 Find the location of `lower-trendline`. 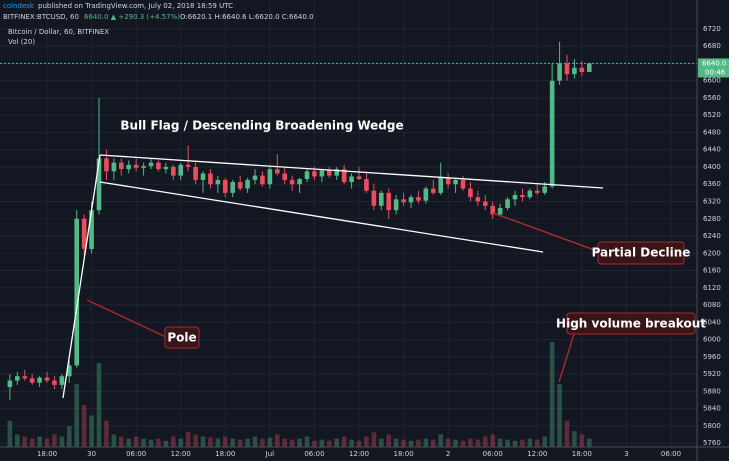

lower-trendline is located at coordinates (321, 217).